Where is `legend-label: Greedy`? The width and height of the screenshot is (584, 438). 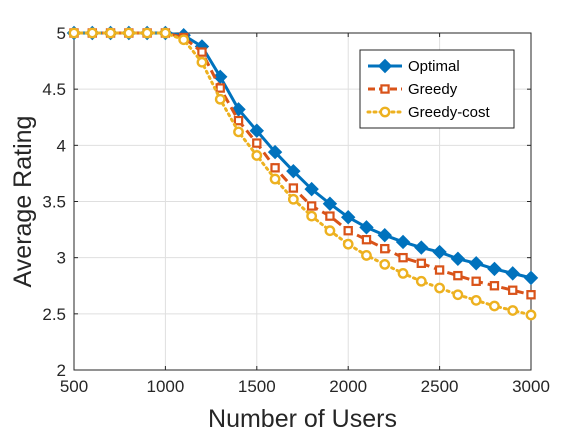
legend-label: Greedy is located at coordinates (433, 89).